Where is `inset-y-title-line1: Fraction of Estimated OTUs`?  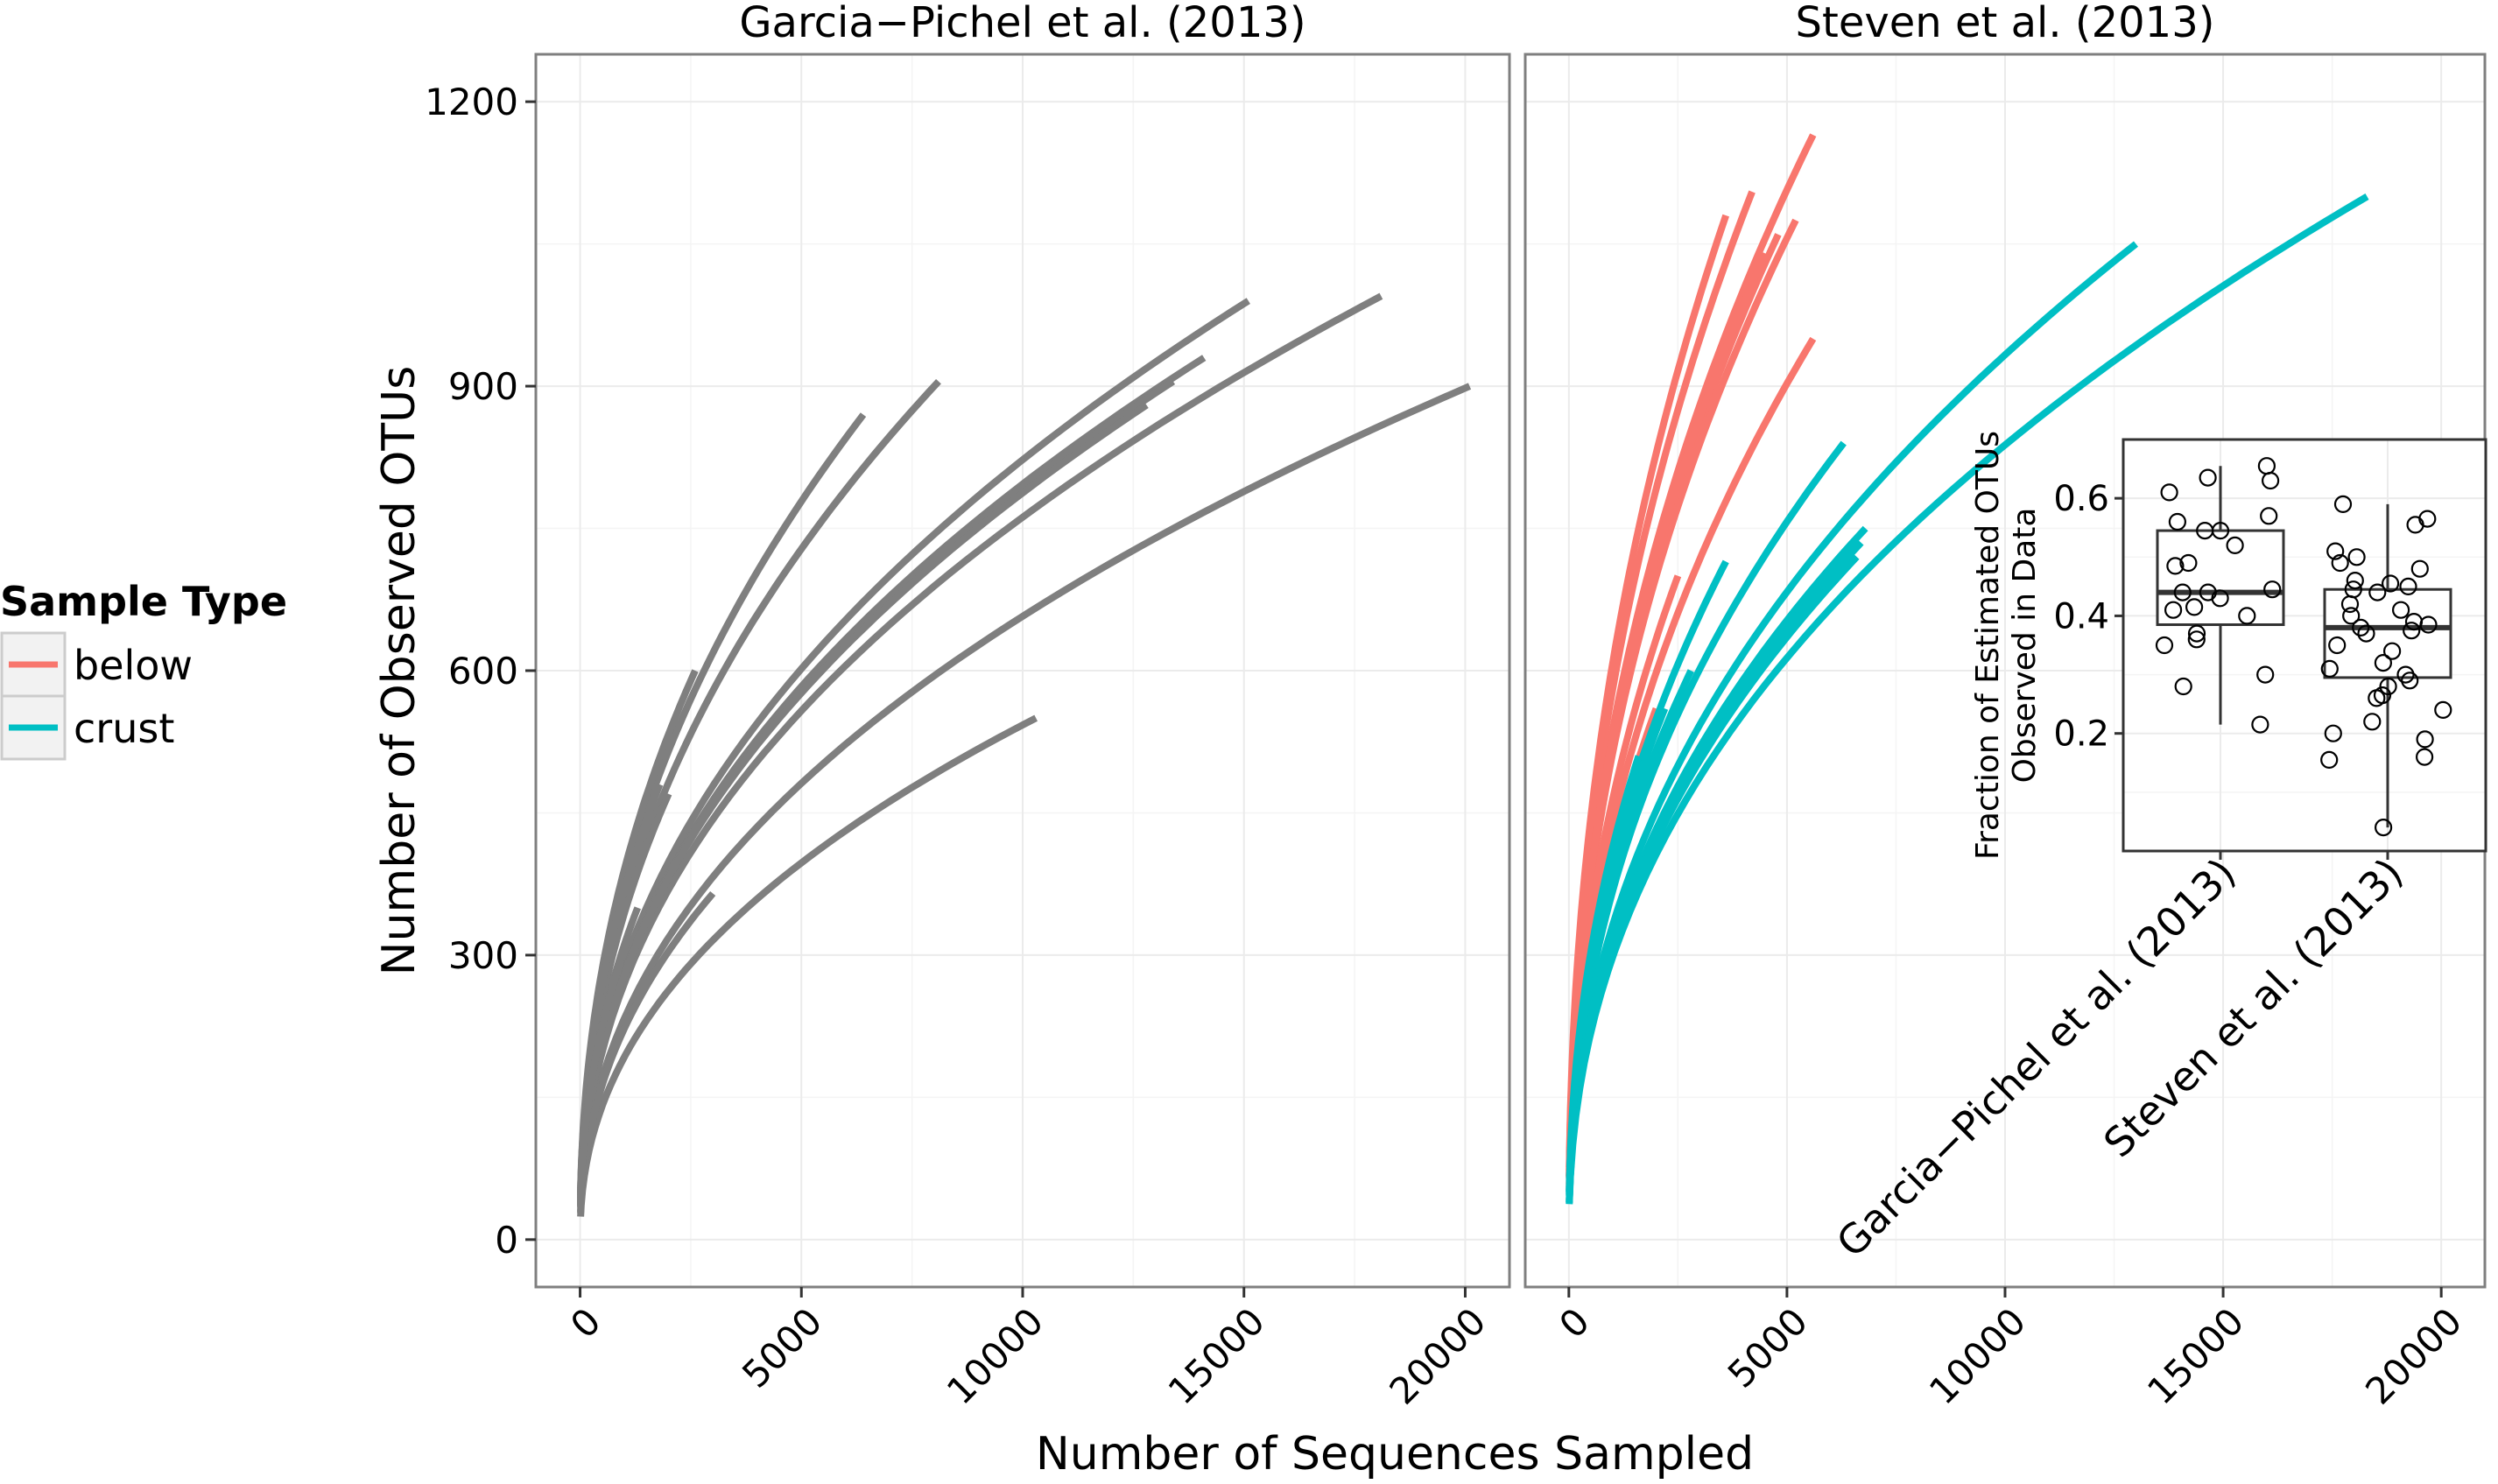
inset-y-title-line1: Fraction of Estimated OTUs is located at coordinates (1988, 645).